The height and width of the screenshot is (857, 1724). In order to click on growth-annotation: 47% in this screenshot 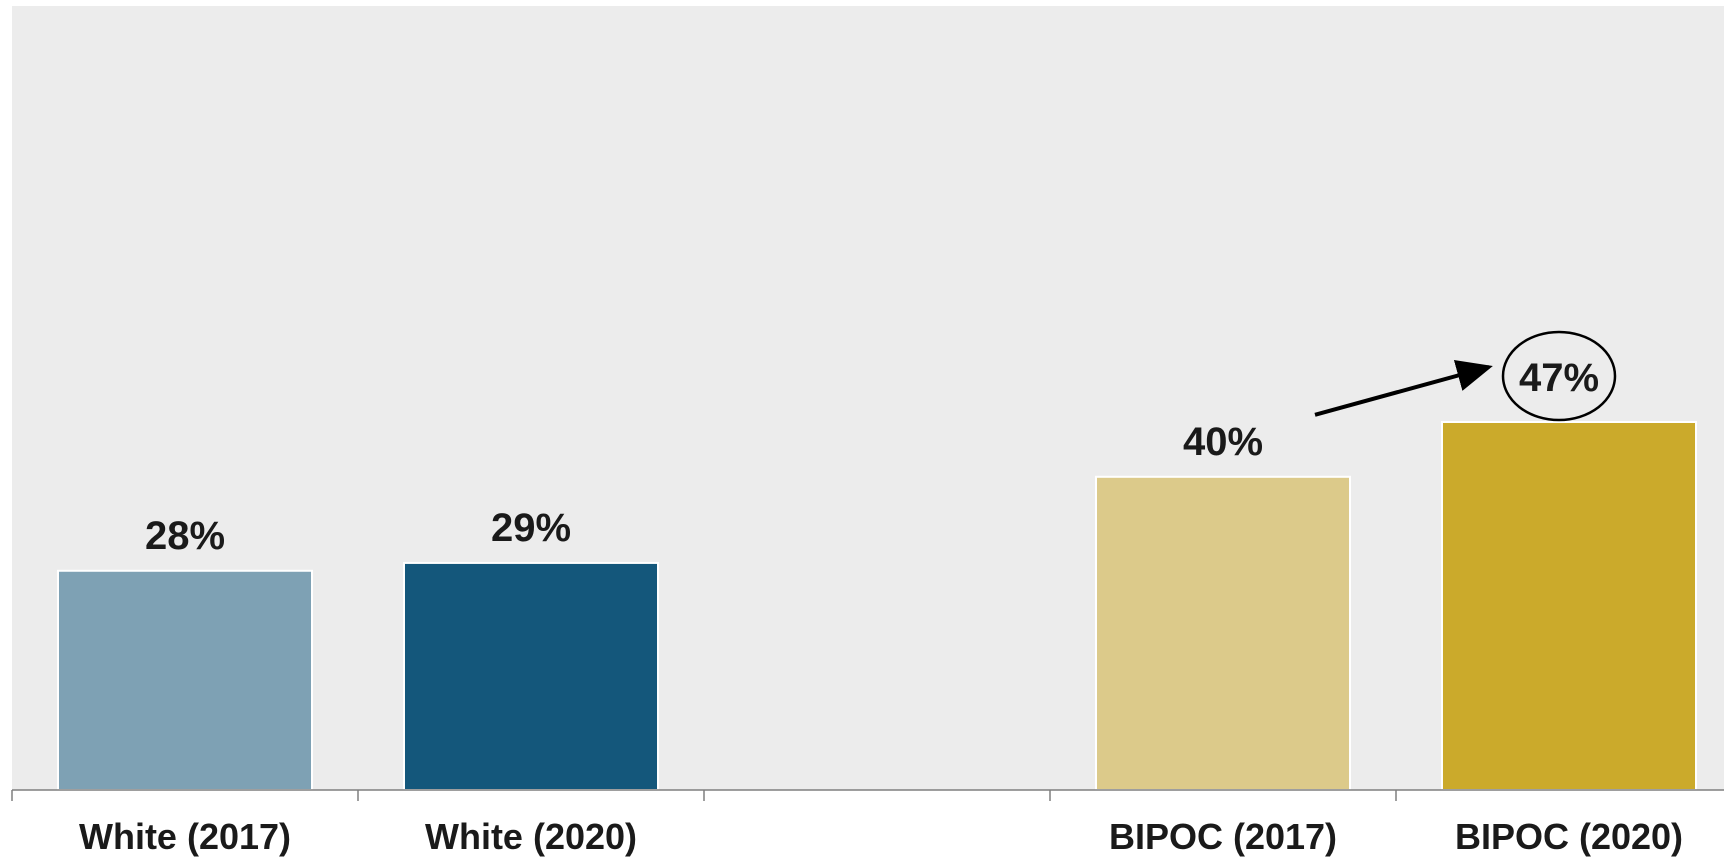, I will do `click(1465, 376)`.